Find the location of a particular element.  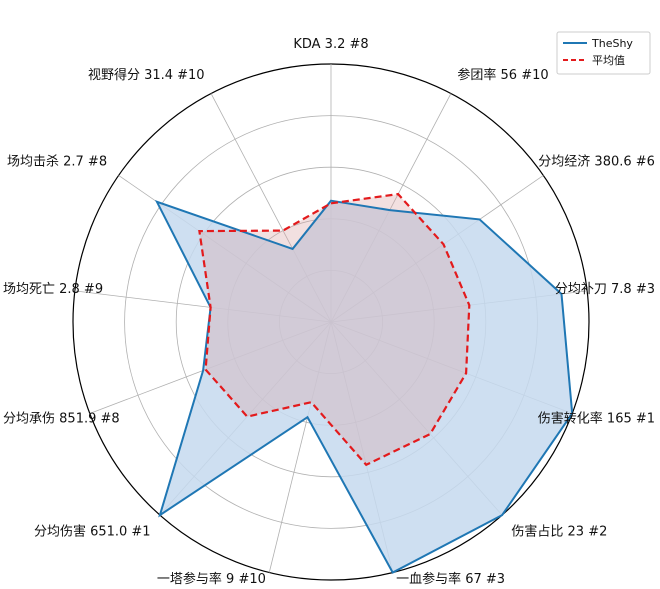

axis-label: 一血参与率 67 #3 is located at coordinates (450, 579).